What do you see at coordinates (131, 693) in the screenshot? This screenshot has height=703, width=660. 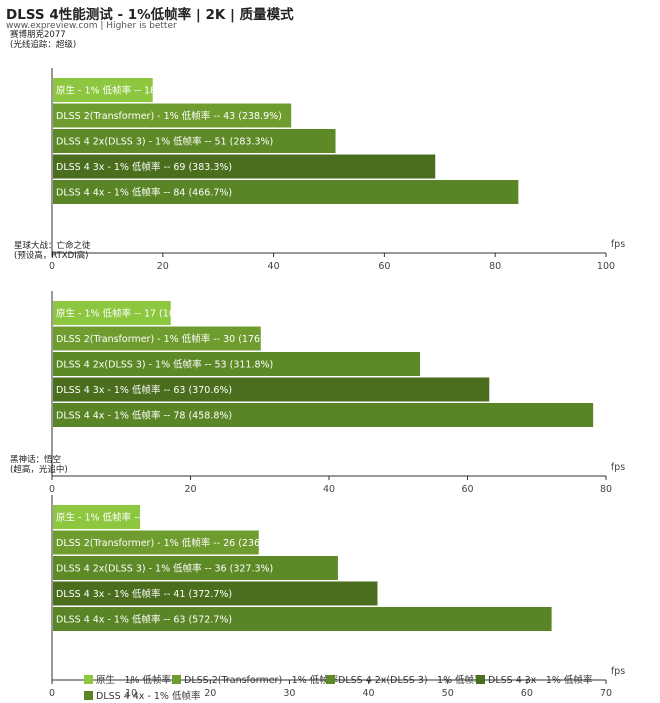 I see `x-tick-label: 10` at bounding box center [131, 693].